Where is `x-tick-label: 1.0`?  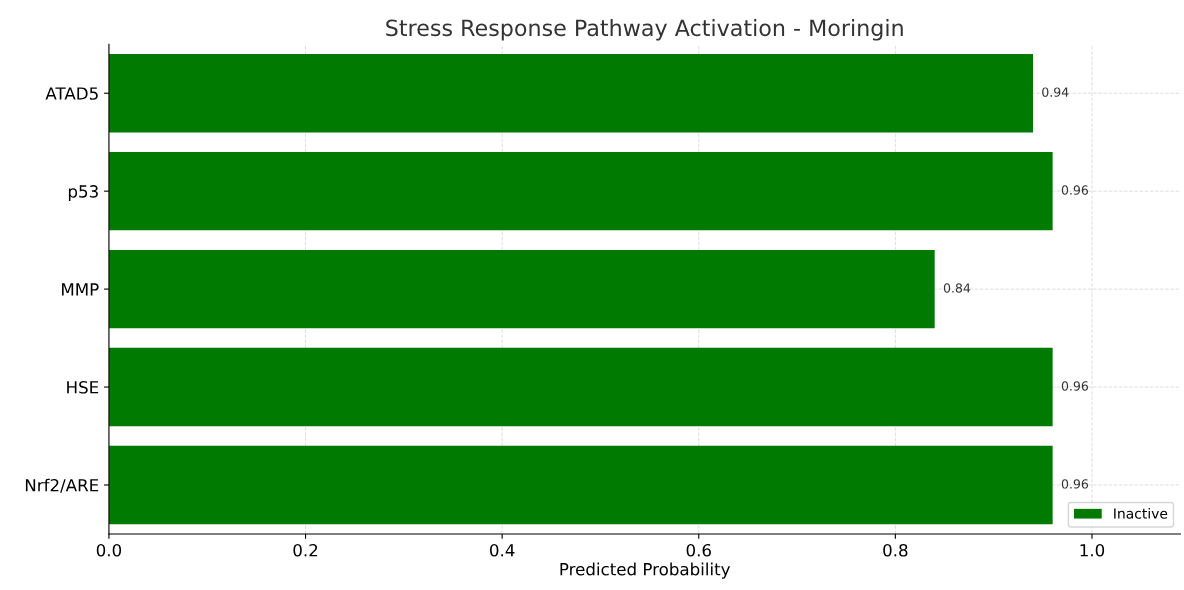 x-tick-label: 1.0 is located at coordinates (1092, 550).